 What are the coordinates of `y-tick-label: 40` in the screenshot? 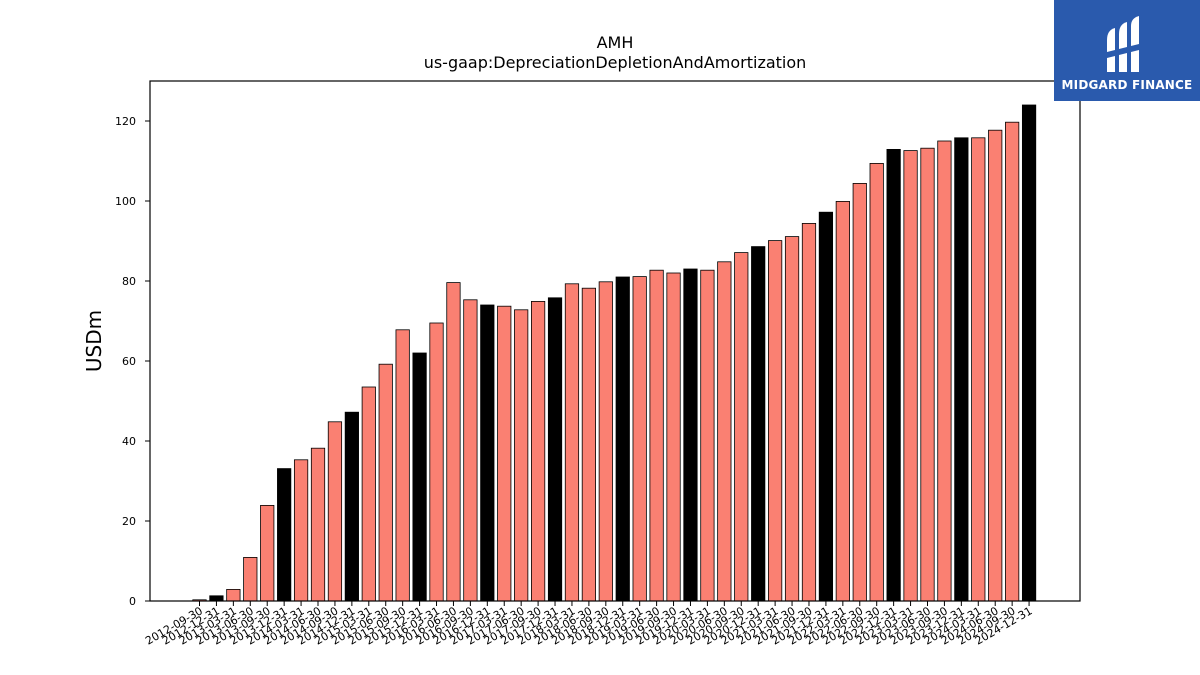 It's located at (129, 441).